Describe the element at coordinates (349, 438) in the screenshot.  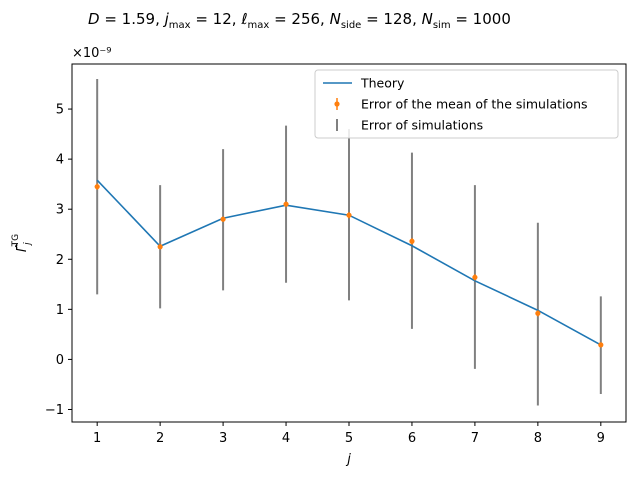
I see `x-tick-label: 5` at that location.